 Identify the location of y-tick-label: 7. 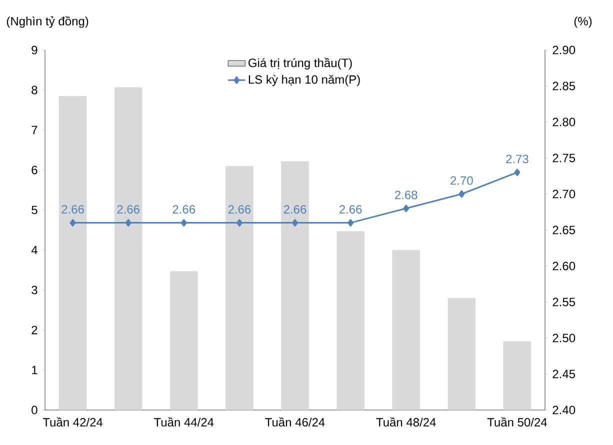
(35, 130).